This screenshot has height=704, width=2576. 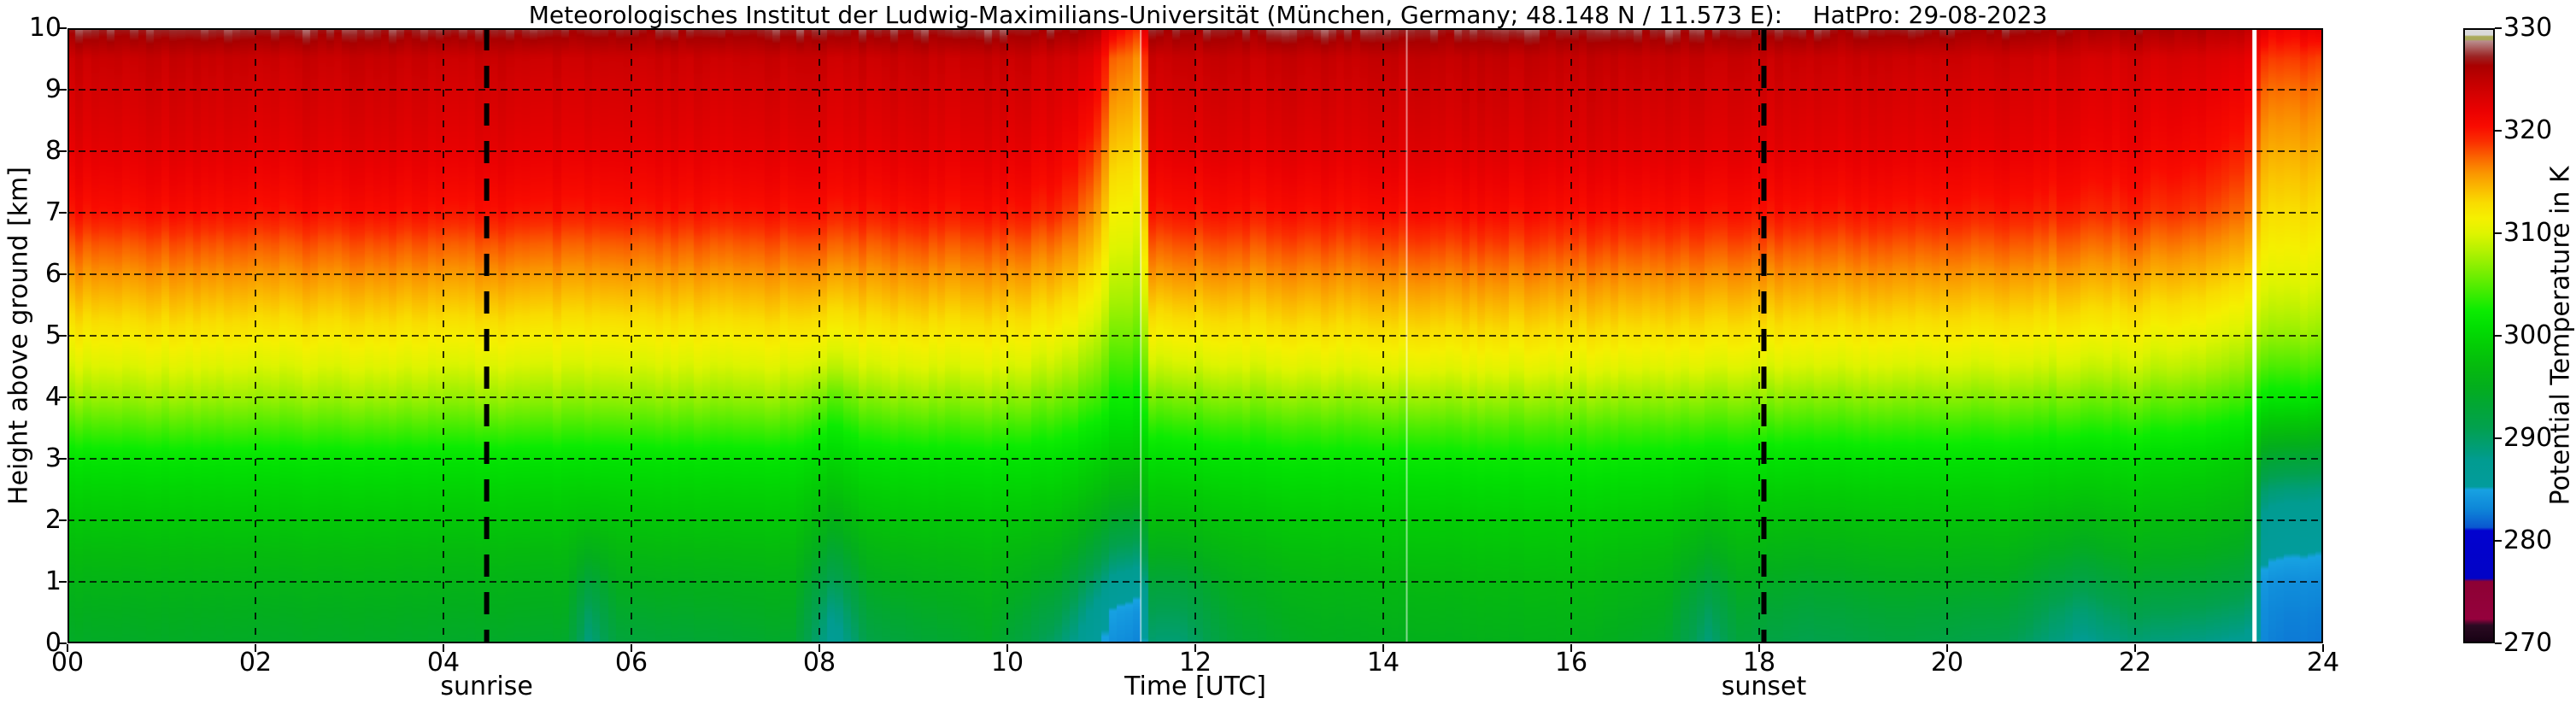 What do you see at coordinates (53, 335) in the screenshot?
I see `y-tick-label-5: 5` at bounding box center [53, 335].